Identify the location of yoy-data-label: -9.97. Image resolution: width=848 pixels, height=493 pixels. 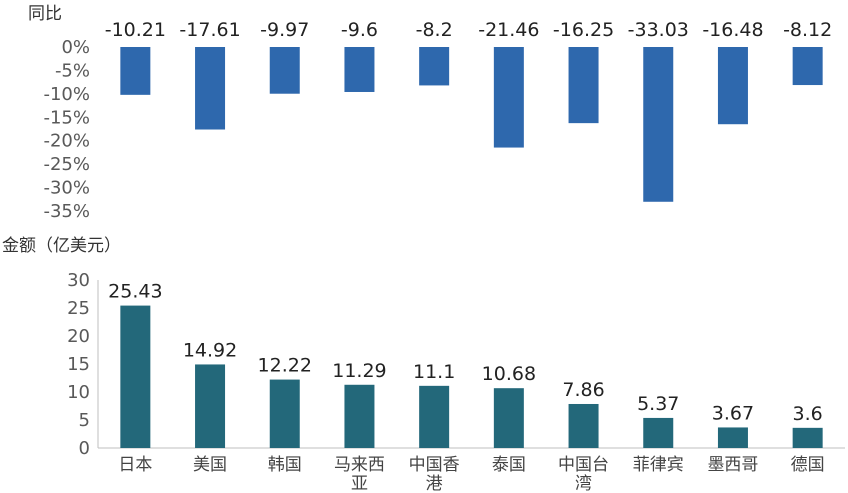
(284, 30).